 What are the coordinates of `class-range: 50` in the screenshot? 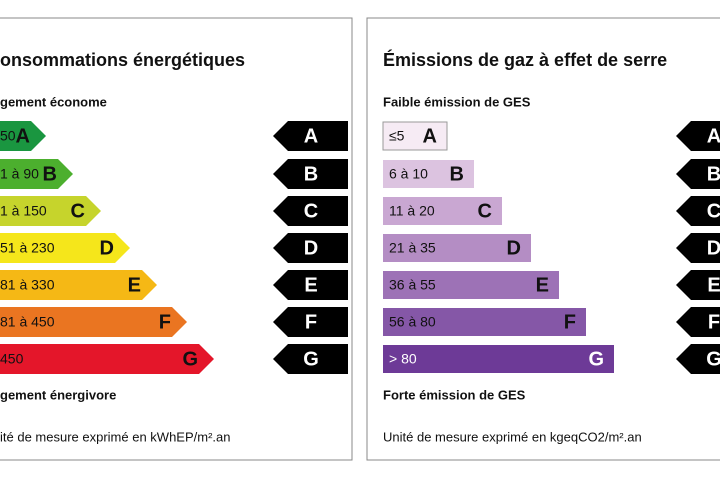 It's located at (8, 136).